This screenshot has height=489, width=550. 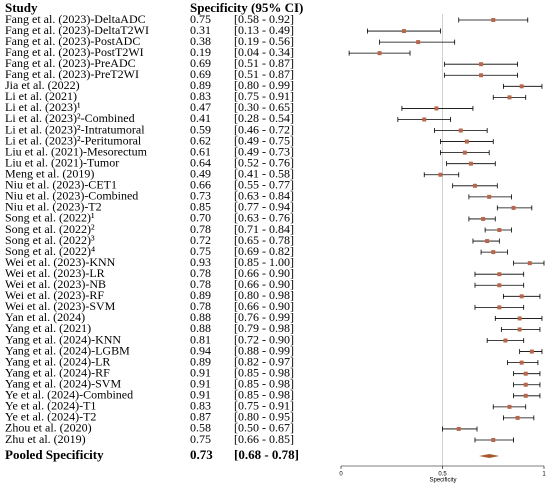 What do you see at coordinates (60, 306) in the screenshot?
I see `study-label: Wei et al. (2023)-SVM` at bounding box center [60, 306].